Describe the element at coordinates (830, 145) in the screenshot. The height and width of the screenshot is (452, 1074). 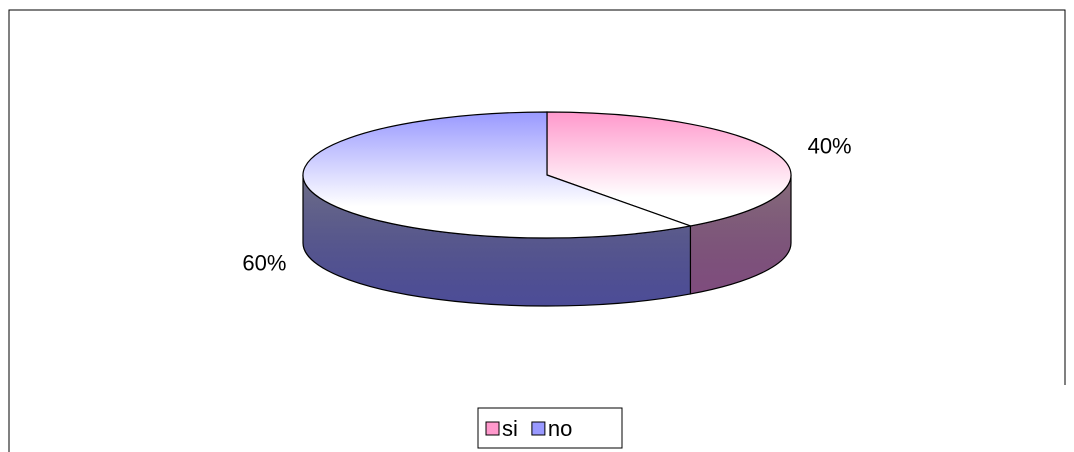
I see `data-label: 40%` at that location.